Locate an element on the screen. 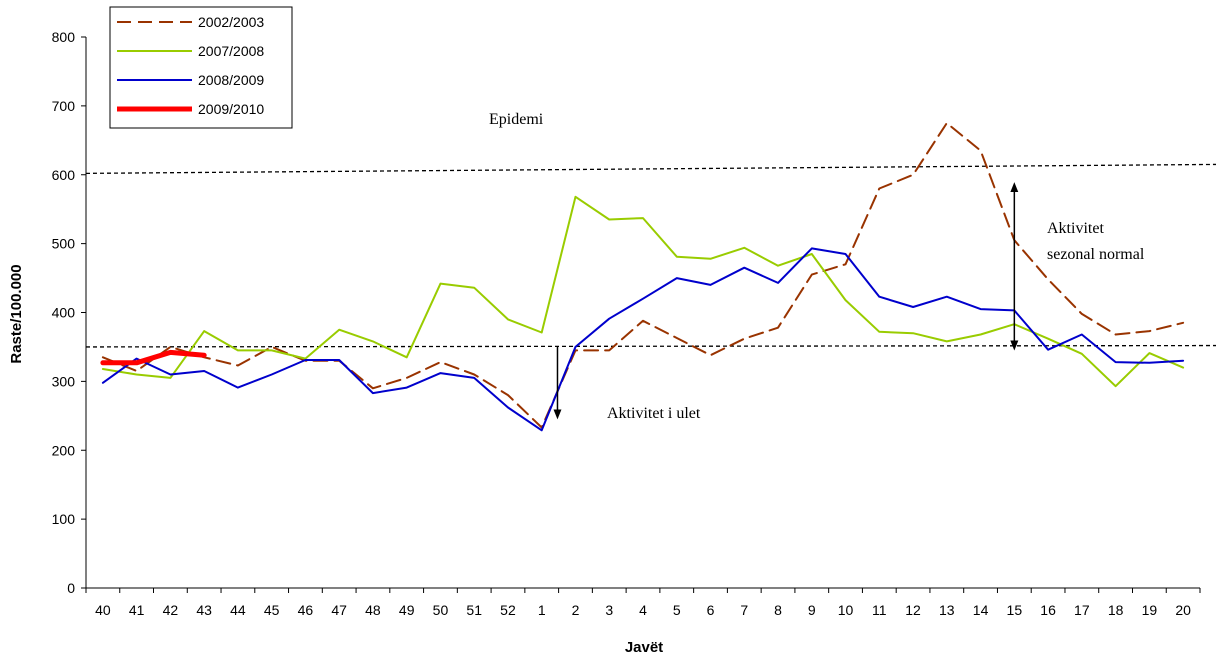  x-tick-label: 11 is located at coordinates (879, 610).